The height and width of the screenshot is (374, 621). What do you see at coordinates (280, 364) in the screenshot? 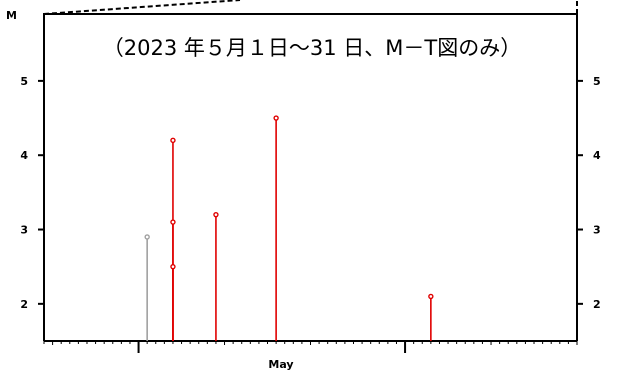
I see `x-month-label: May` at bounding box center [280, 364].